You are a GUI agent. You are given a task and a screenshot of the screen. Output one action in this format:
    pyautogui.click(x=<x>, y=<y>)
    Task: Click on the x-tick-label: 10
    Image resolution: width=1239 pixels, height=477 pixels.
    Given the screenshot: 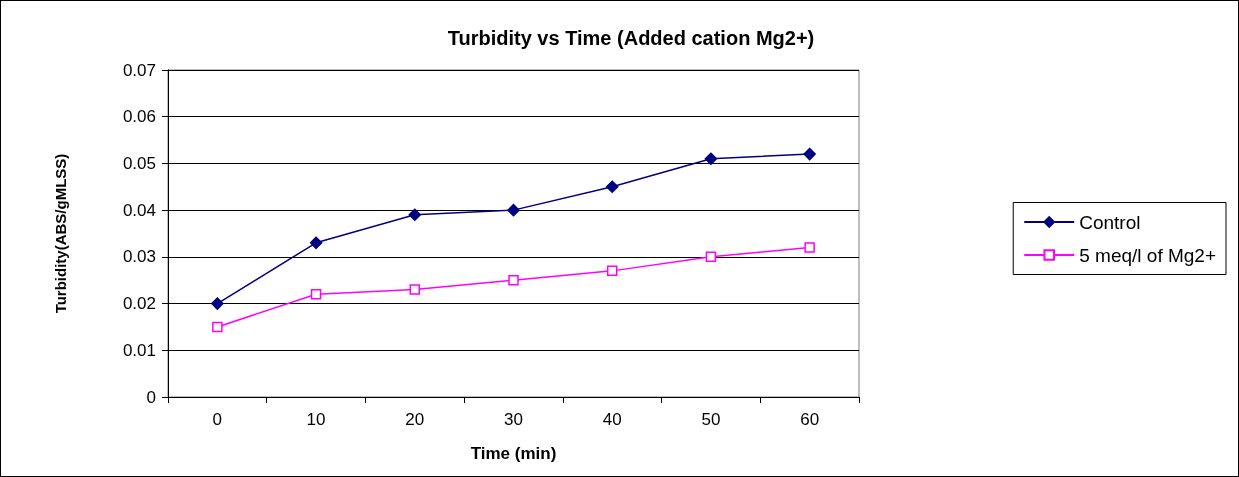 What is the action you would take?
    pyautogui.click(x=316, y=419)
    